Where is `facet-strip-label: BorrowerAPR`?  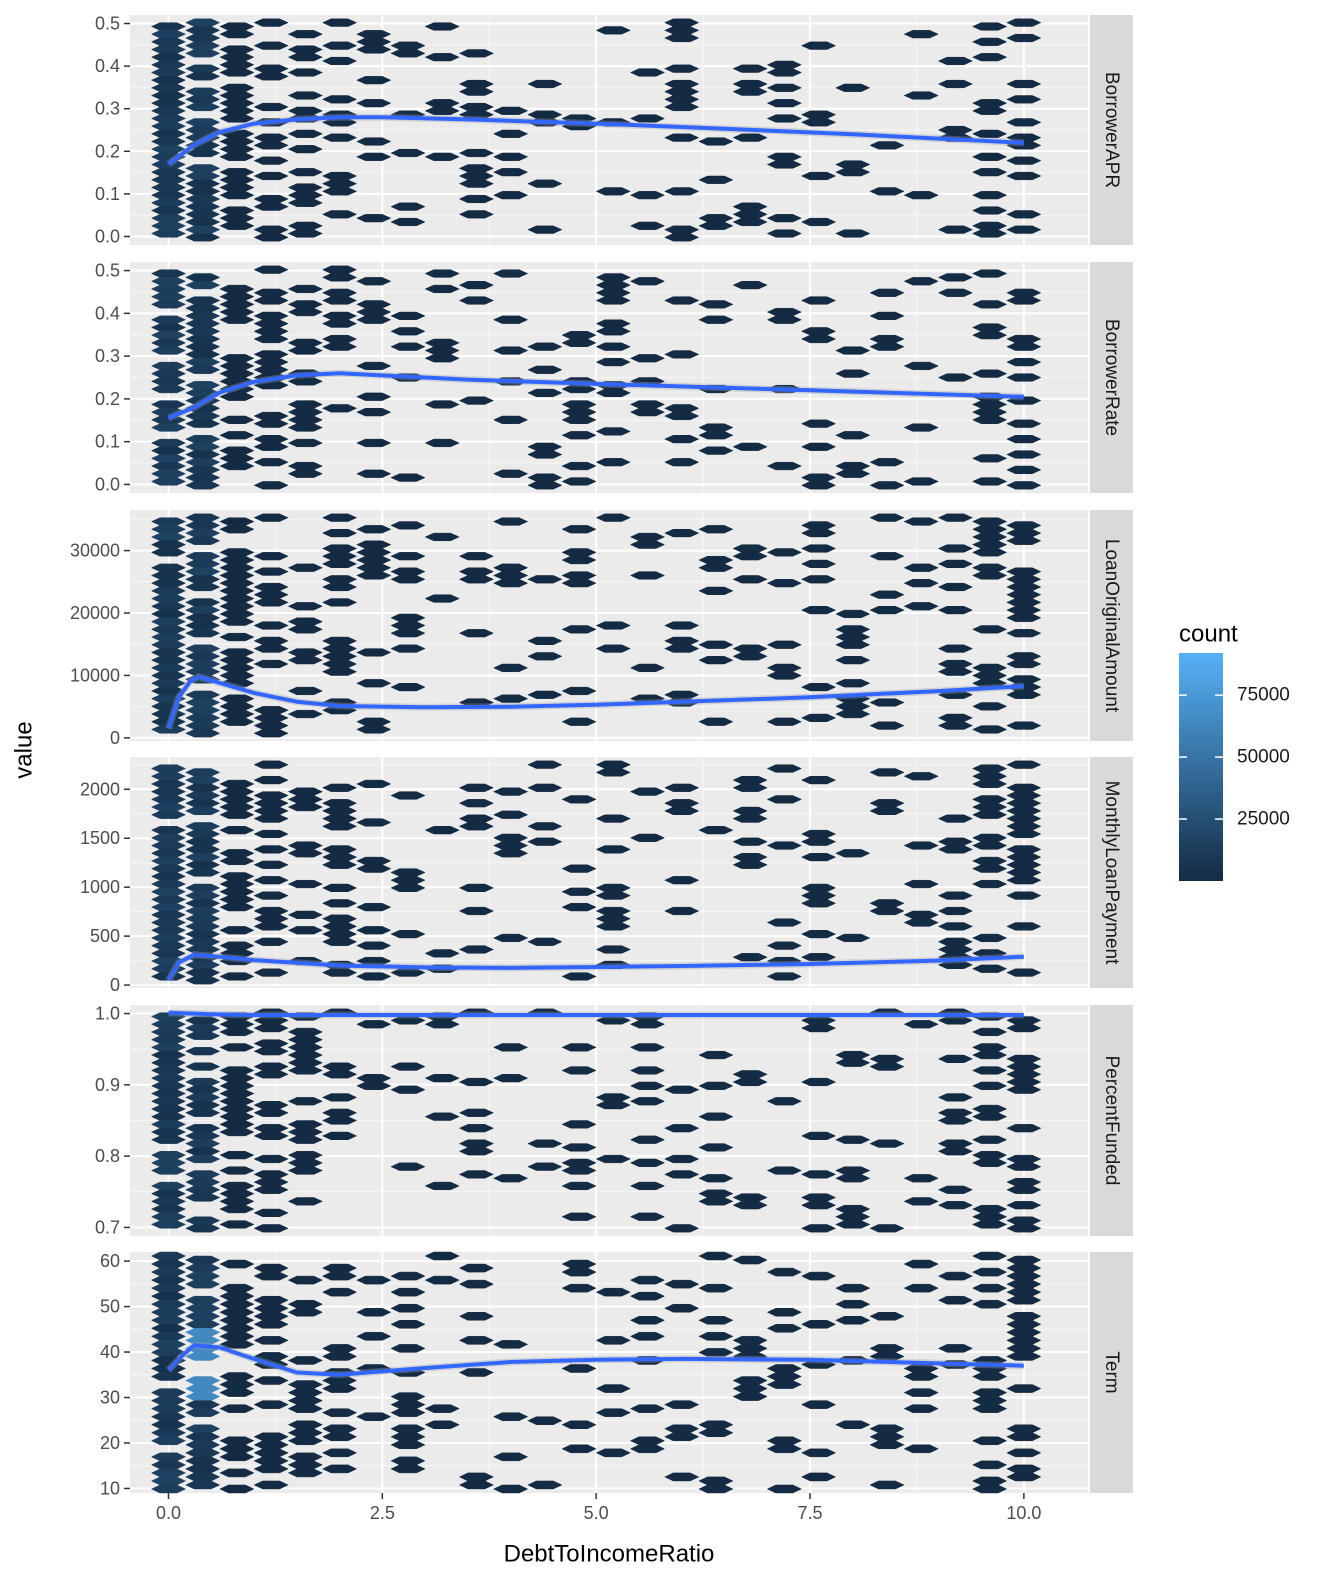 facet-strip-label: BorrowerAPR is located at coordinates (1111, 130).